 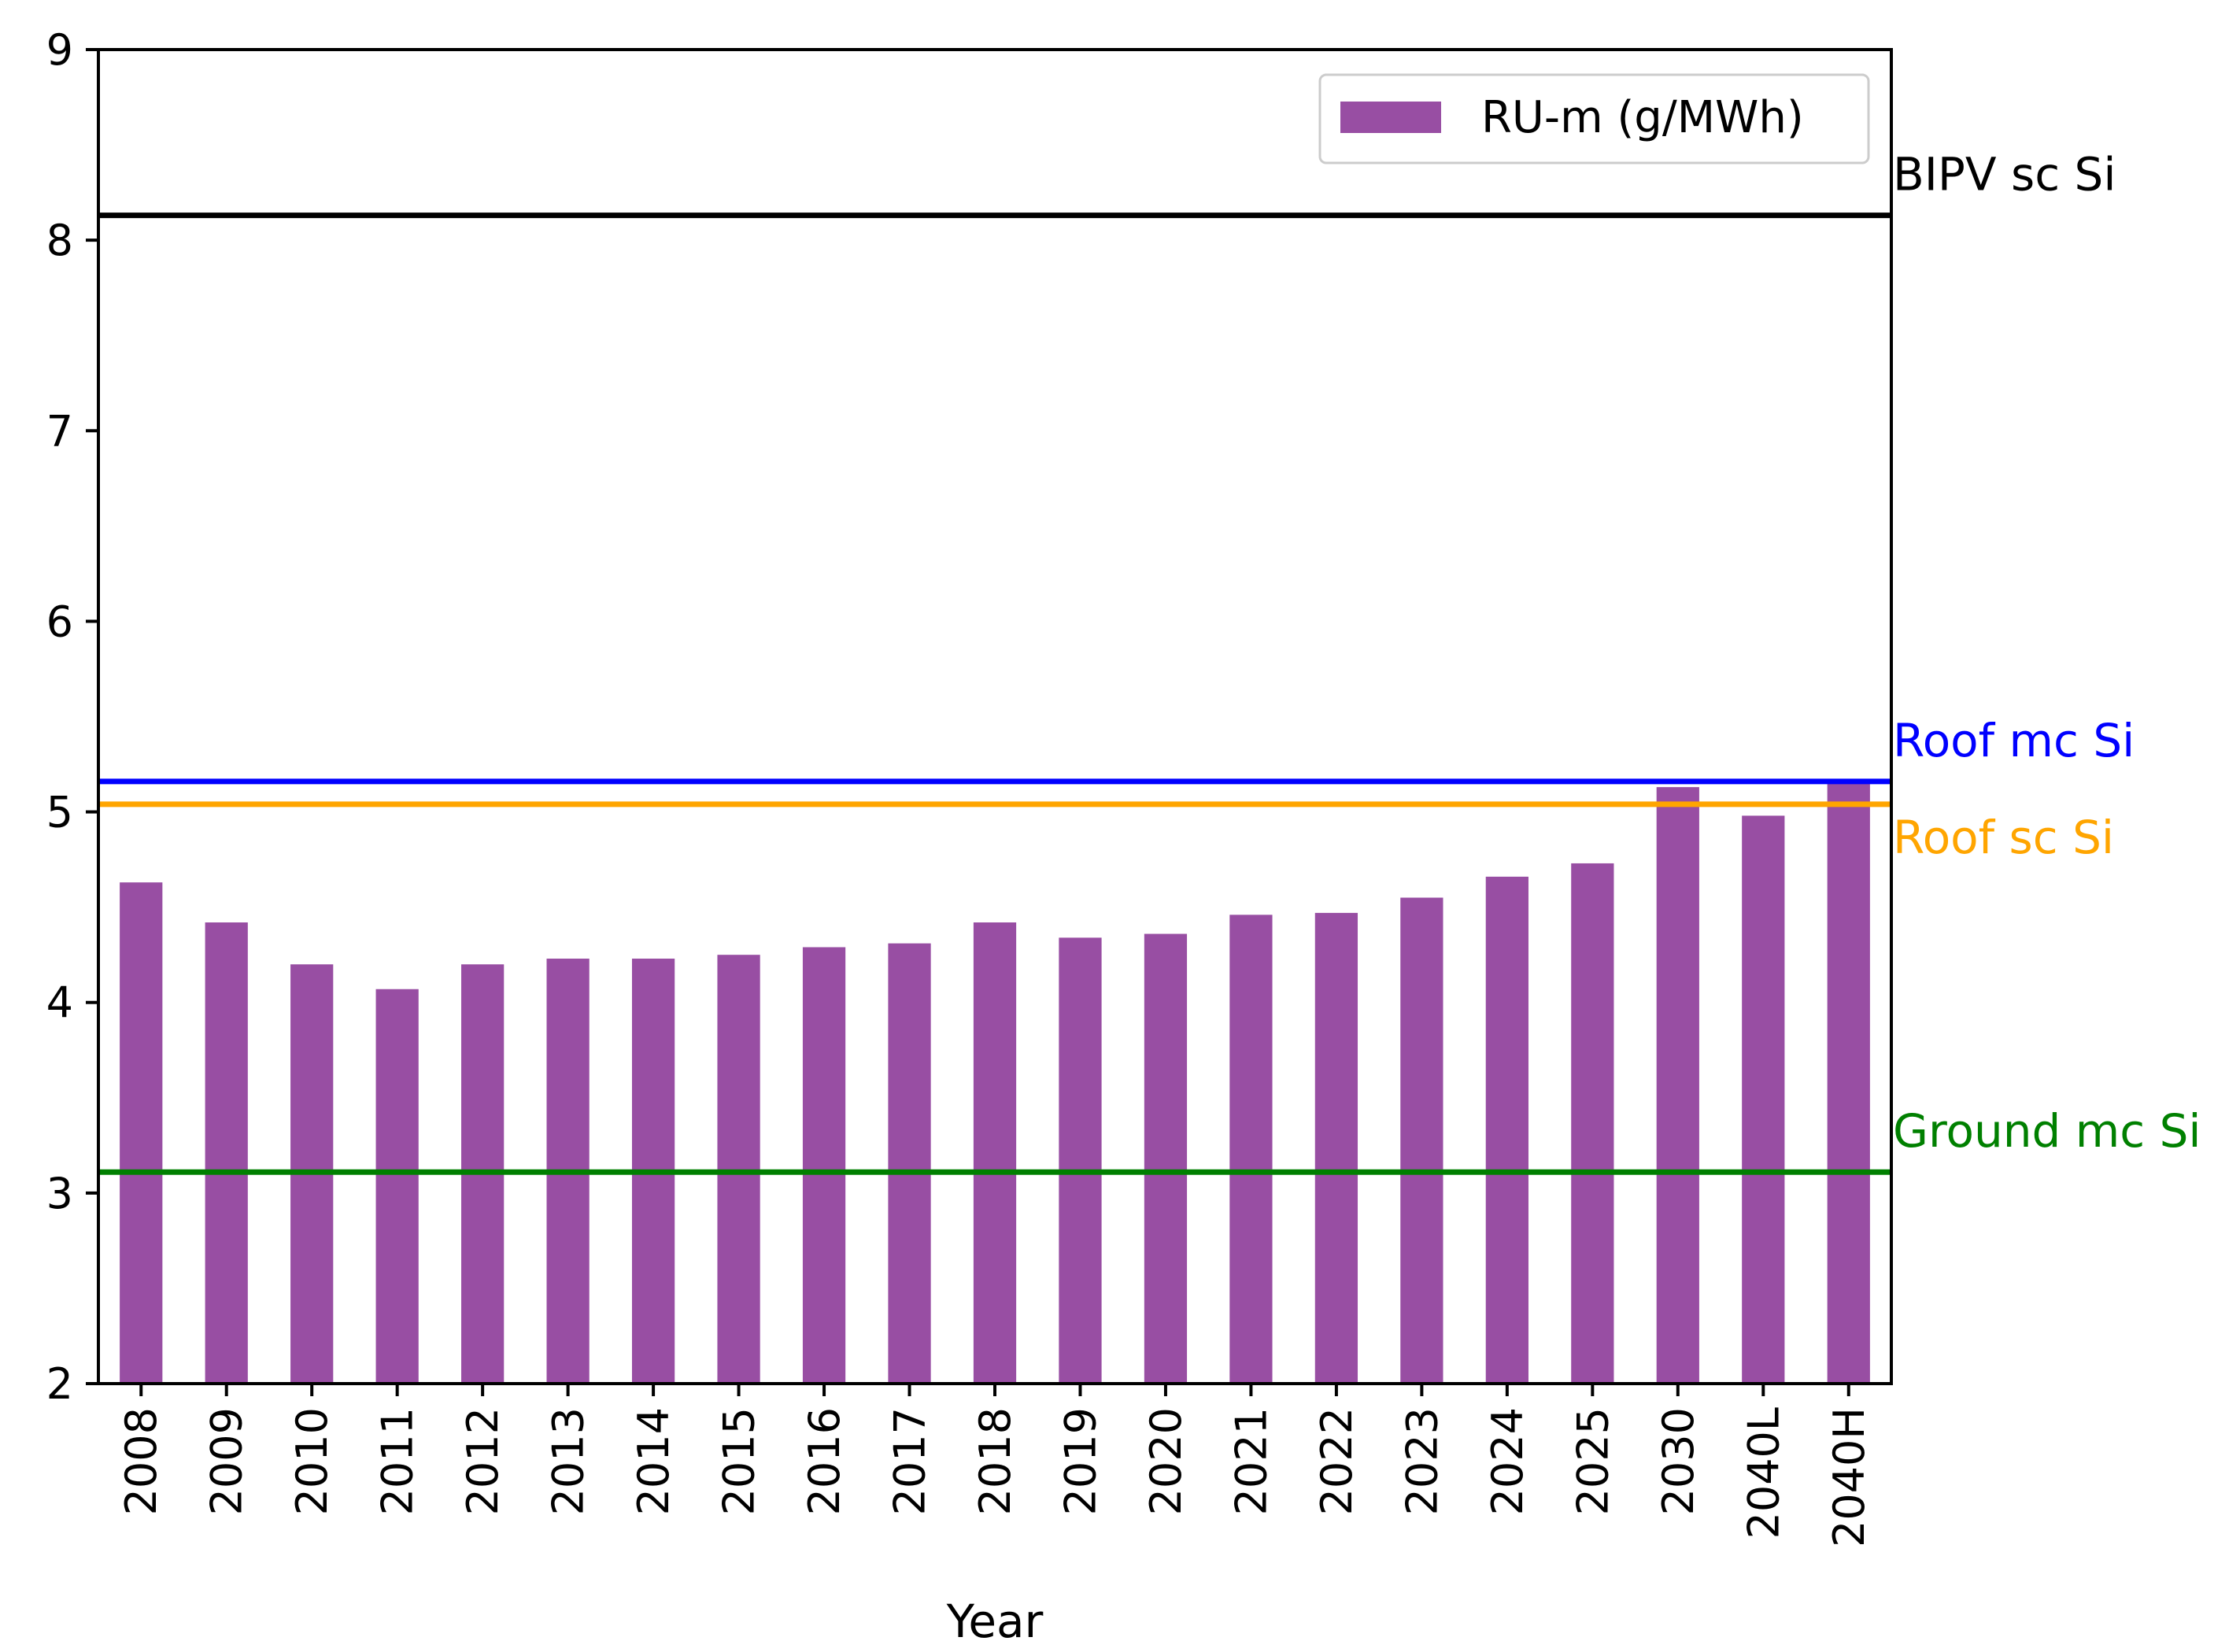 What do you see at coordinates (1421, 1141) in the screenshot?
I see `bar-2023` at bounding box center [1421, 1141].